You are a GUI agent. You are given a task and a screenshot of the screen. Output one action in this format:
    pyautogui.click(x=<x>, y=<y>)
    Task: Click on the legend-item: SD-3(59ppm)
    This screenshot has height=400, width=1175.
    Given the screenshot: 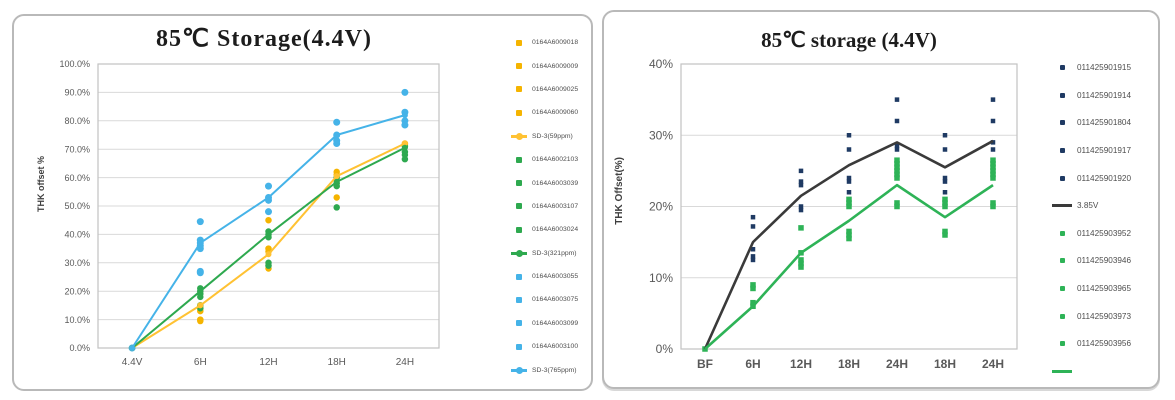 What is the action you would take?
    pyautogui.click(x=544, y=136)
    